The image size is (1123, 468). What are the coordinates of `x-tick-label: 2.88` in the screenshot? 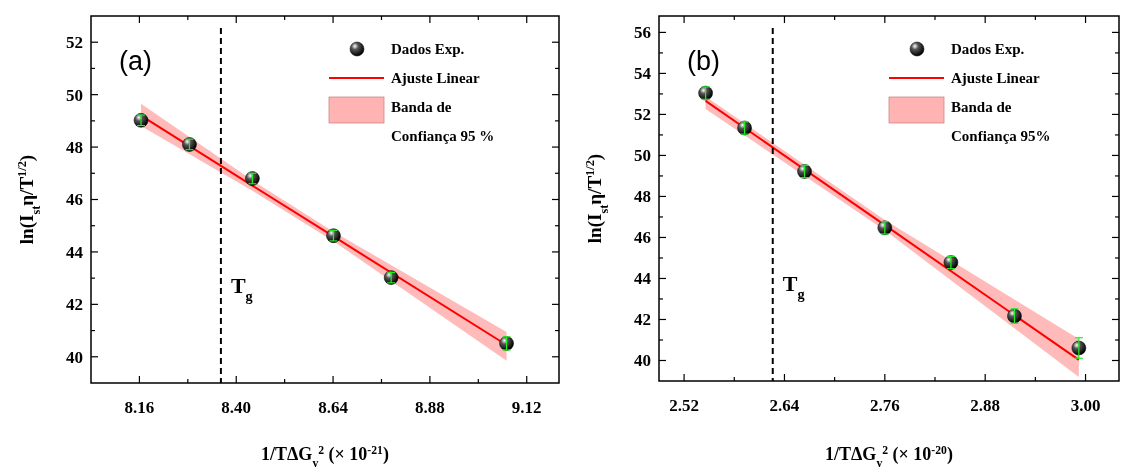 It's located at (985, 405).